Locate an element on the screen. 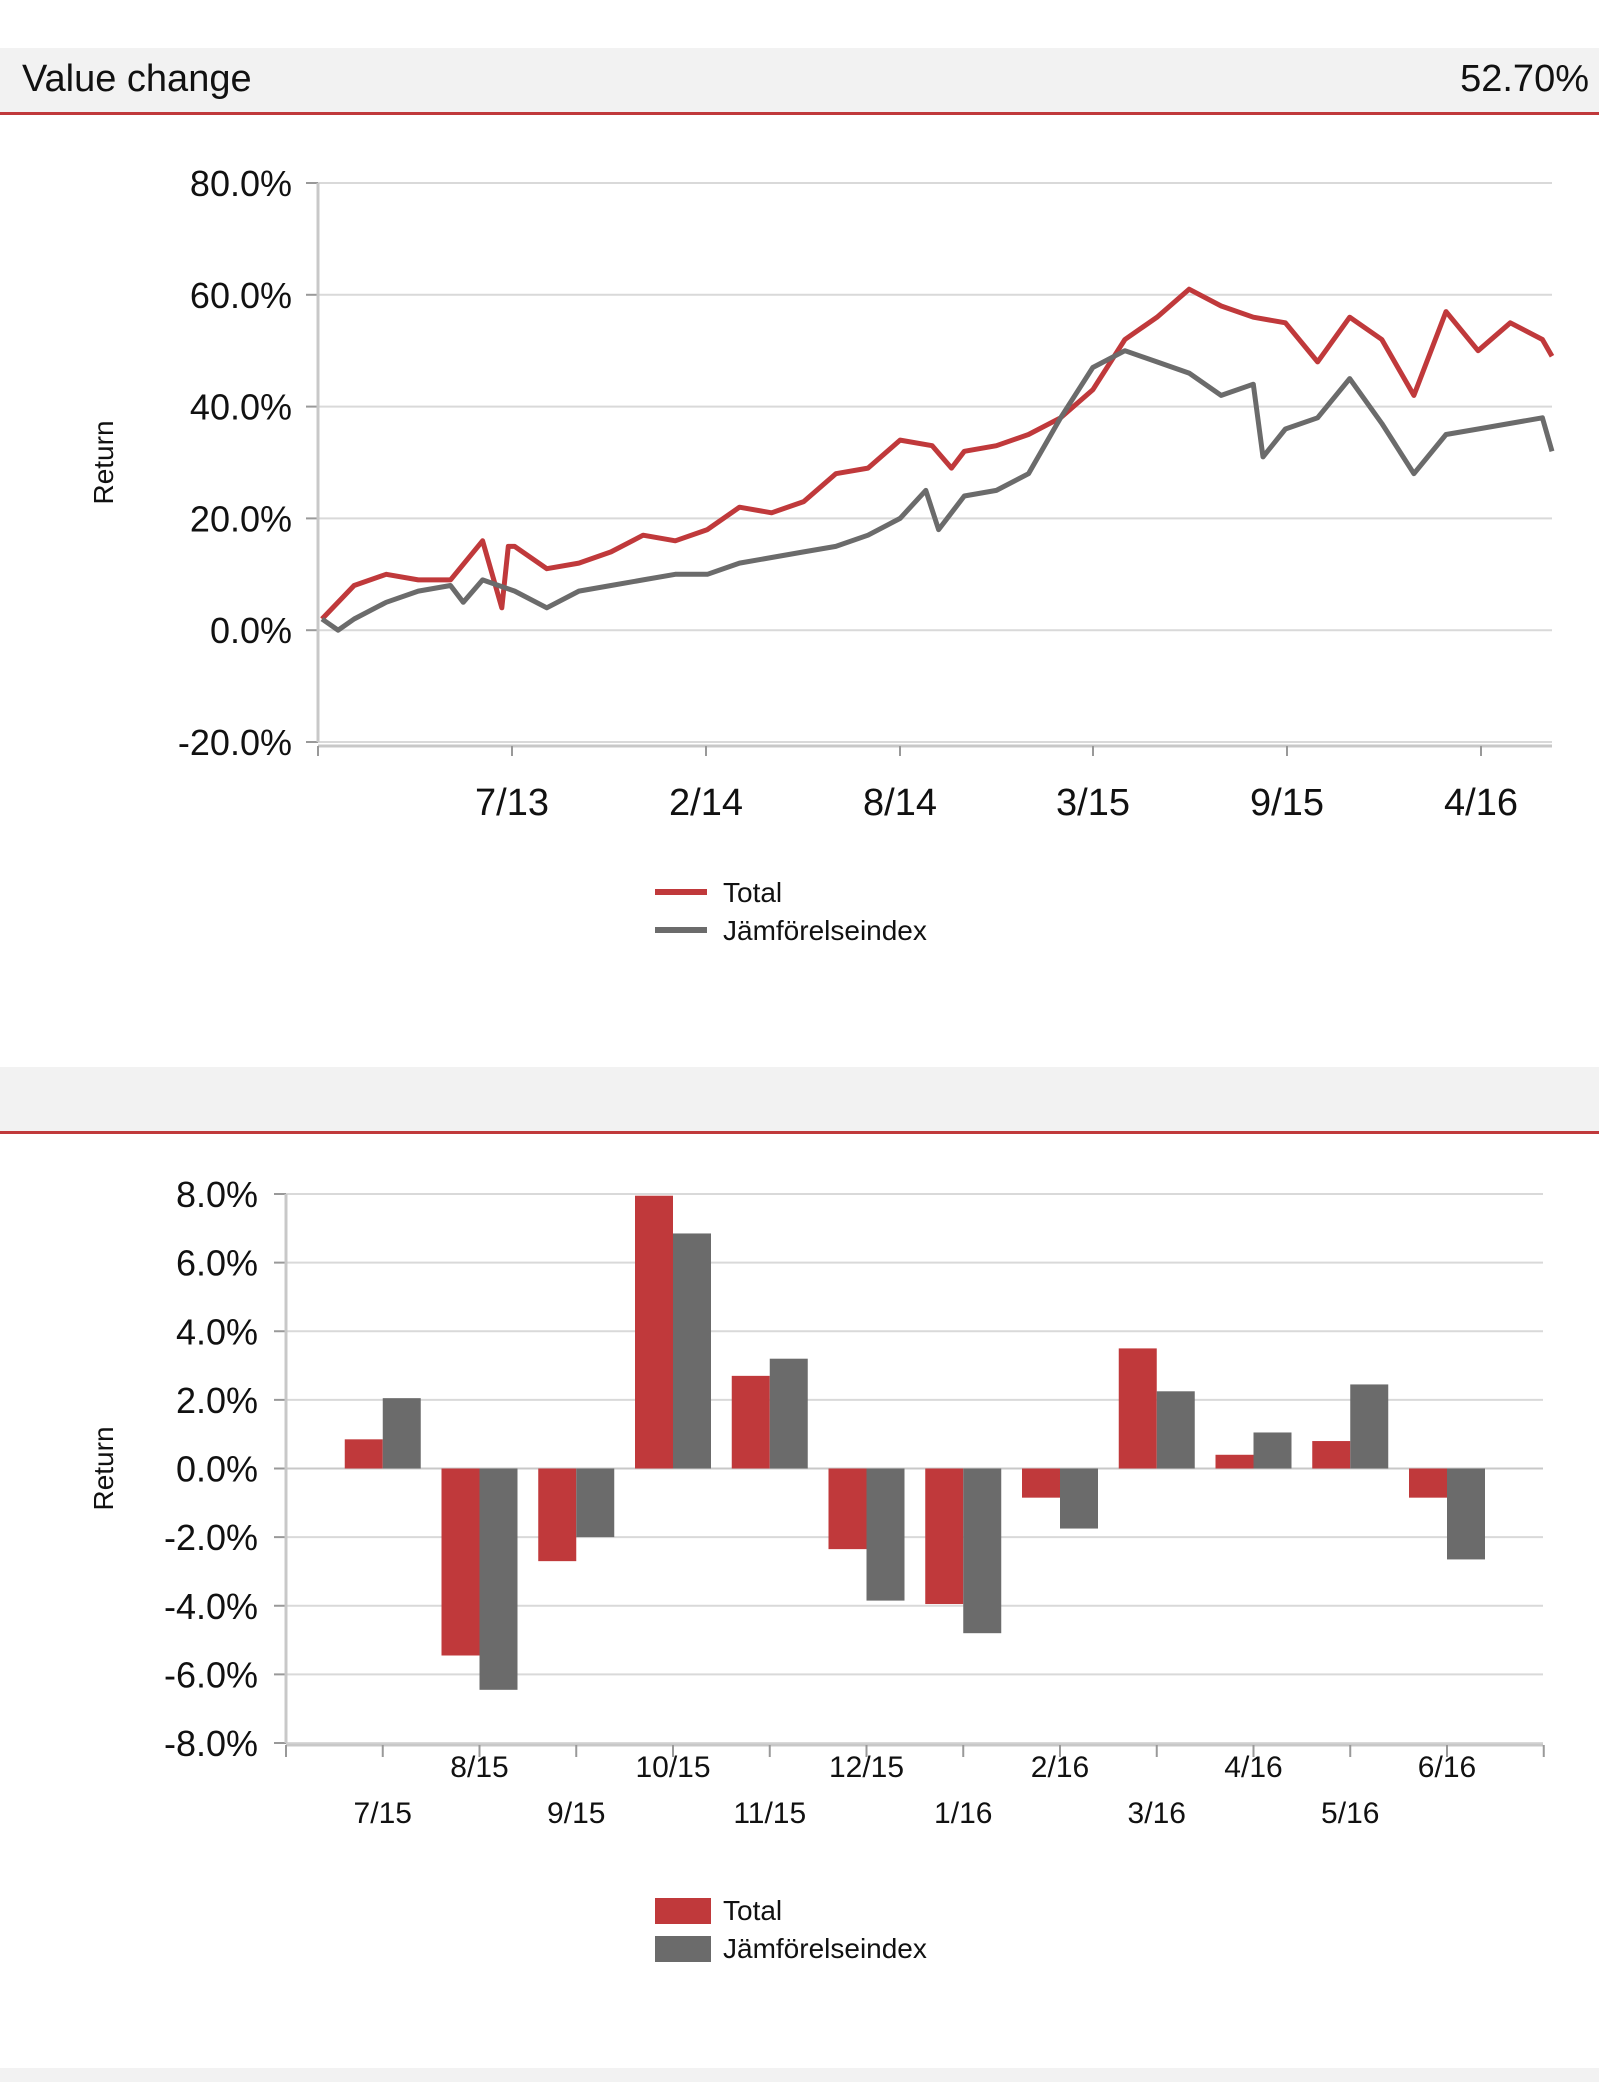 This screenshot has height=2082, width=1599. x-tick-label: 2/16 is located at coordinates (1060, 1767).